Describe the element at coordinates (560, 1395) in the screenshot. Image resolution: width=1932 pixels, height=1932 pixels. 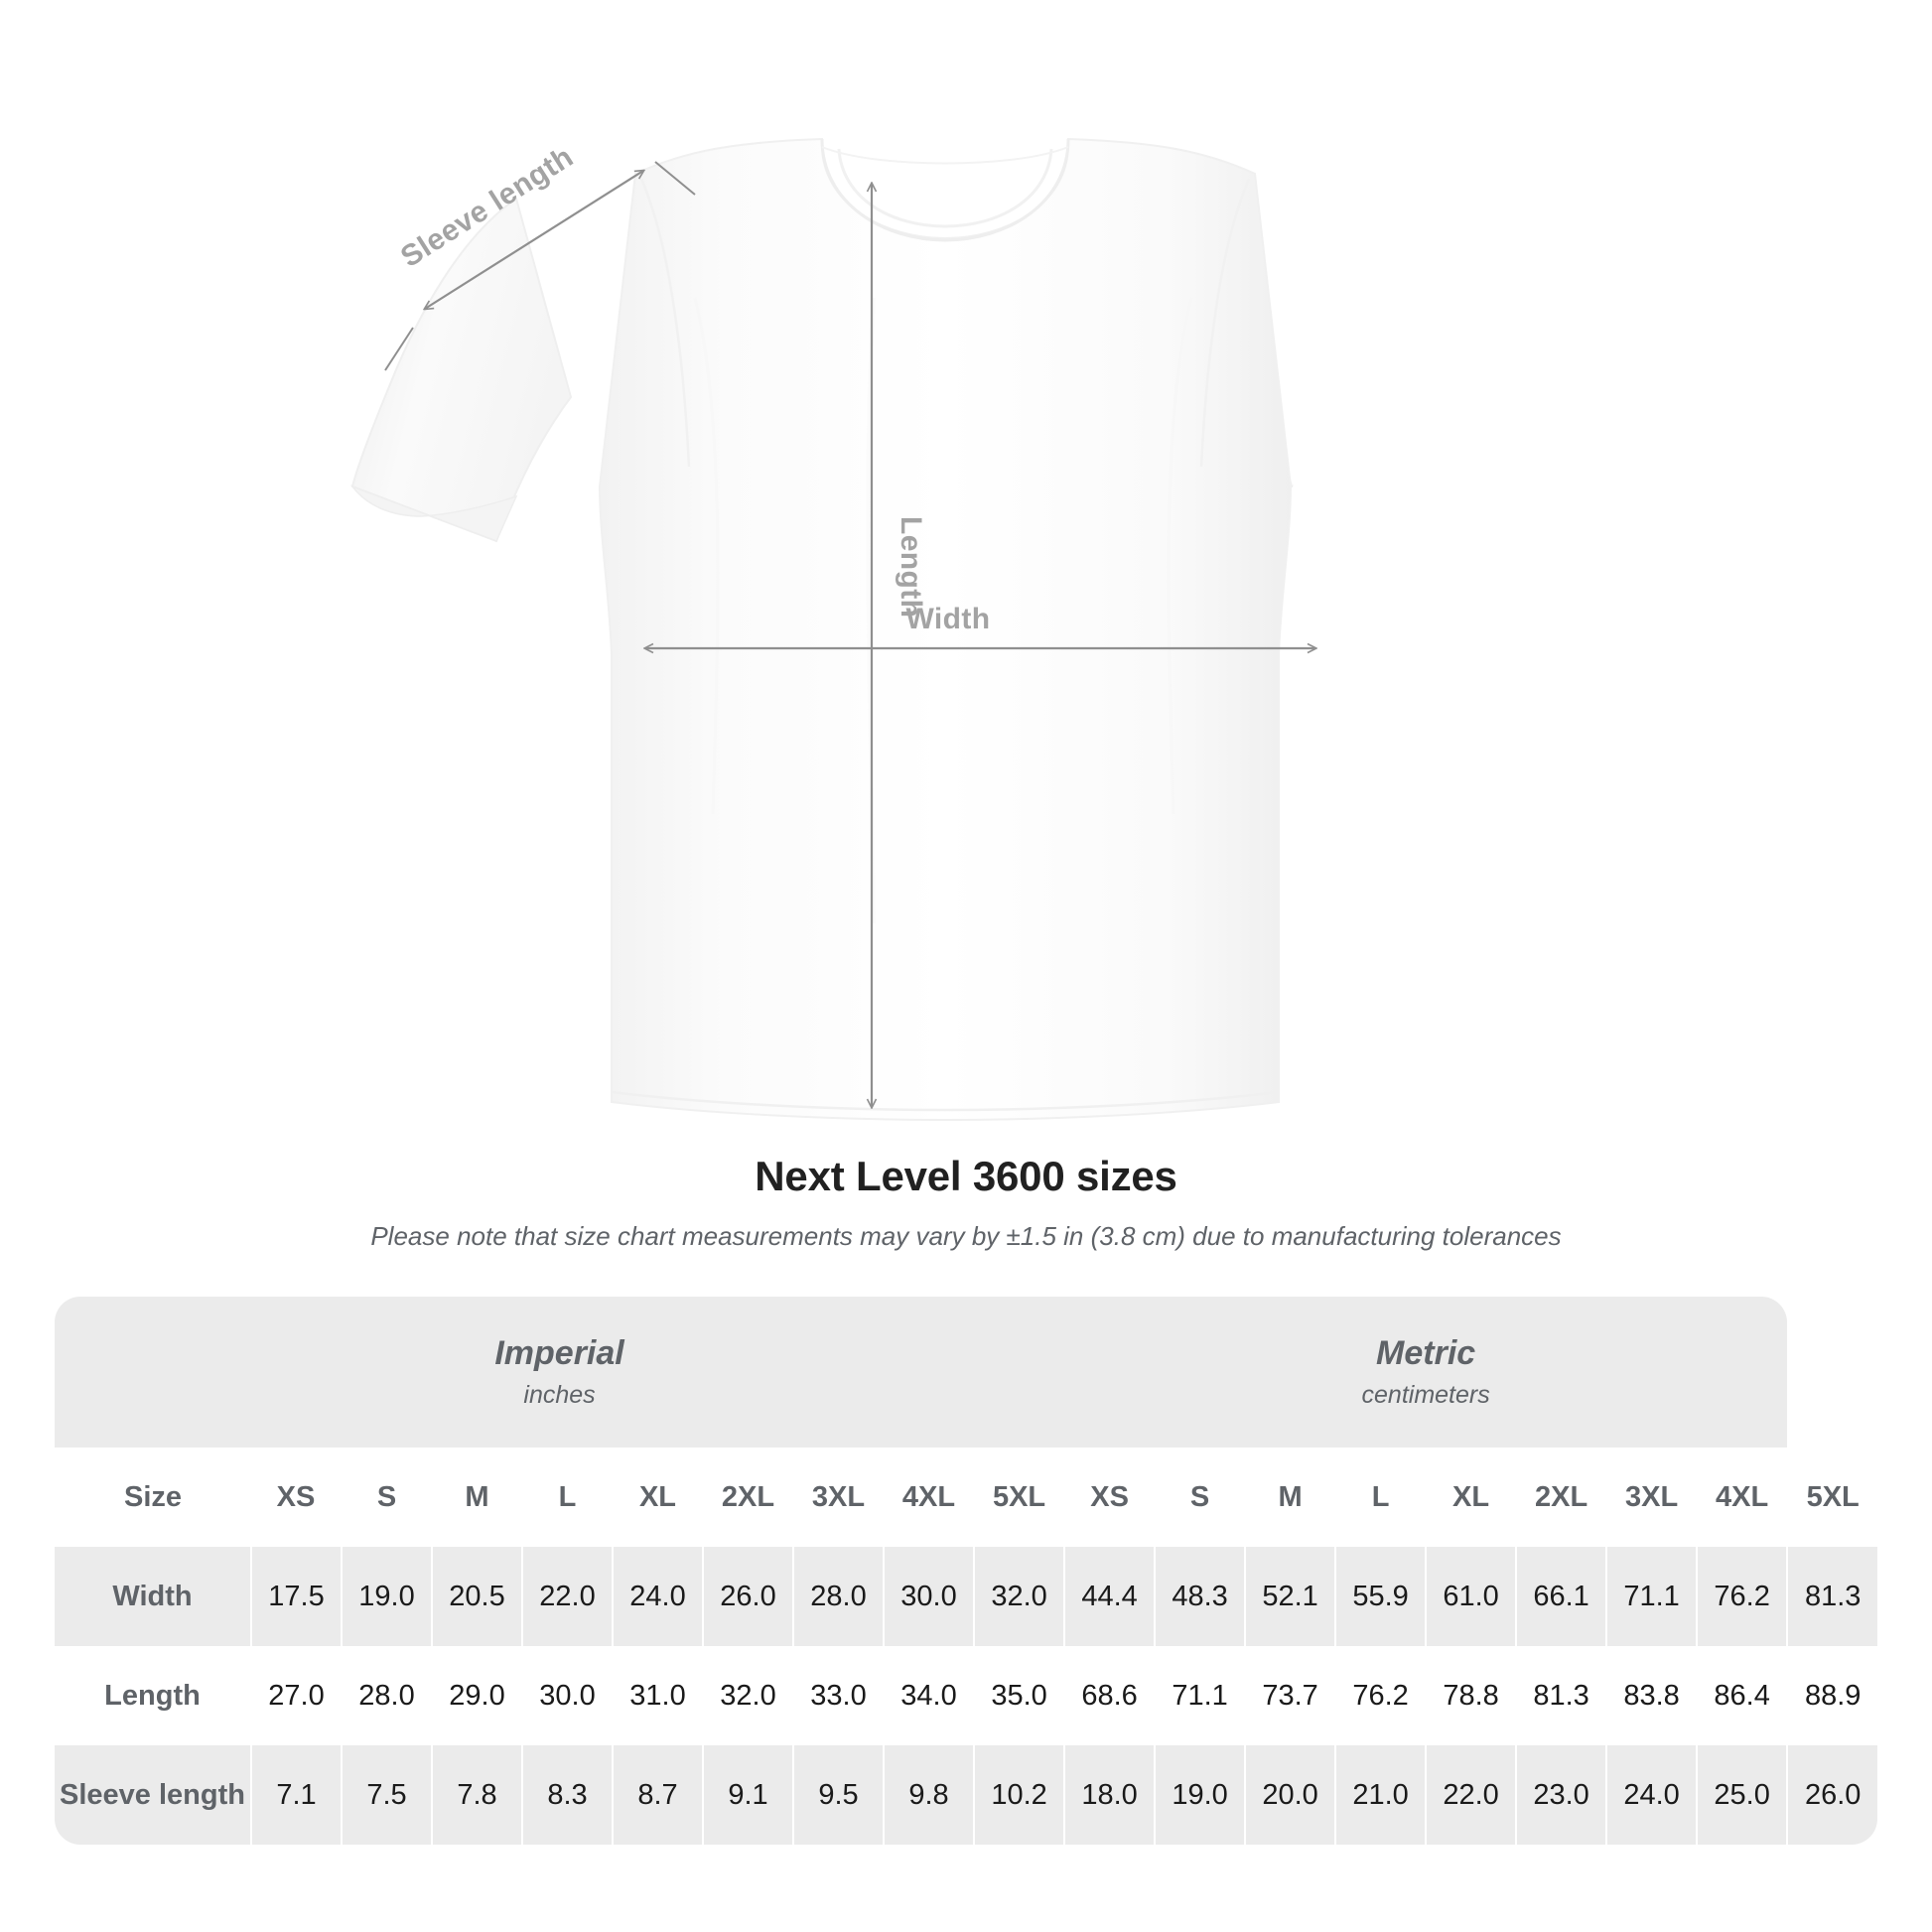
I see `unit-group-imperial-unit: inches` at that location.